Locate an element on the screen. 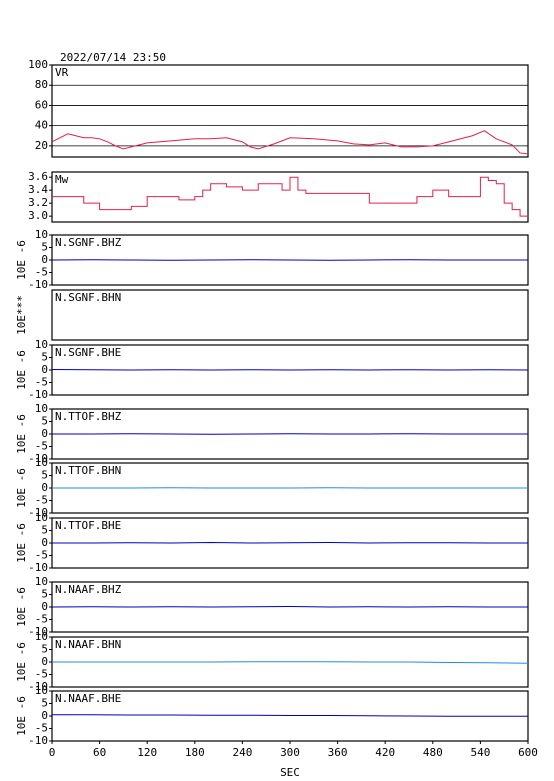 The image size is (554, 781). panel-label: N.TTOF.BHN is located at coordinates (88, 470).